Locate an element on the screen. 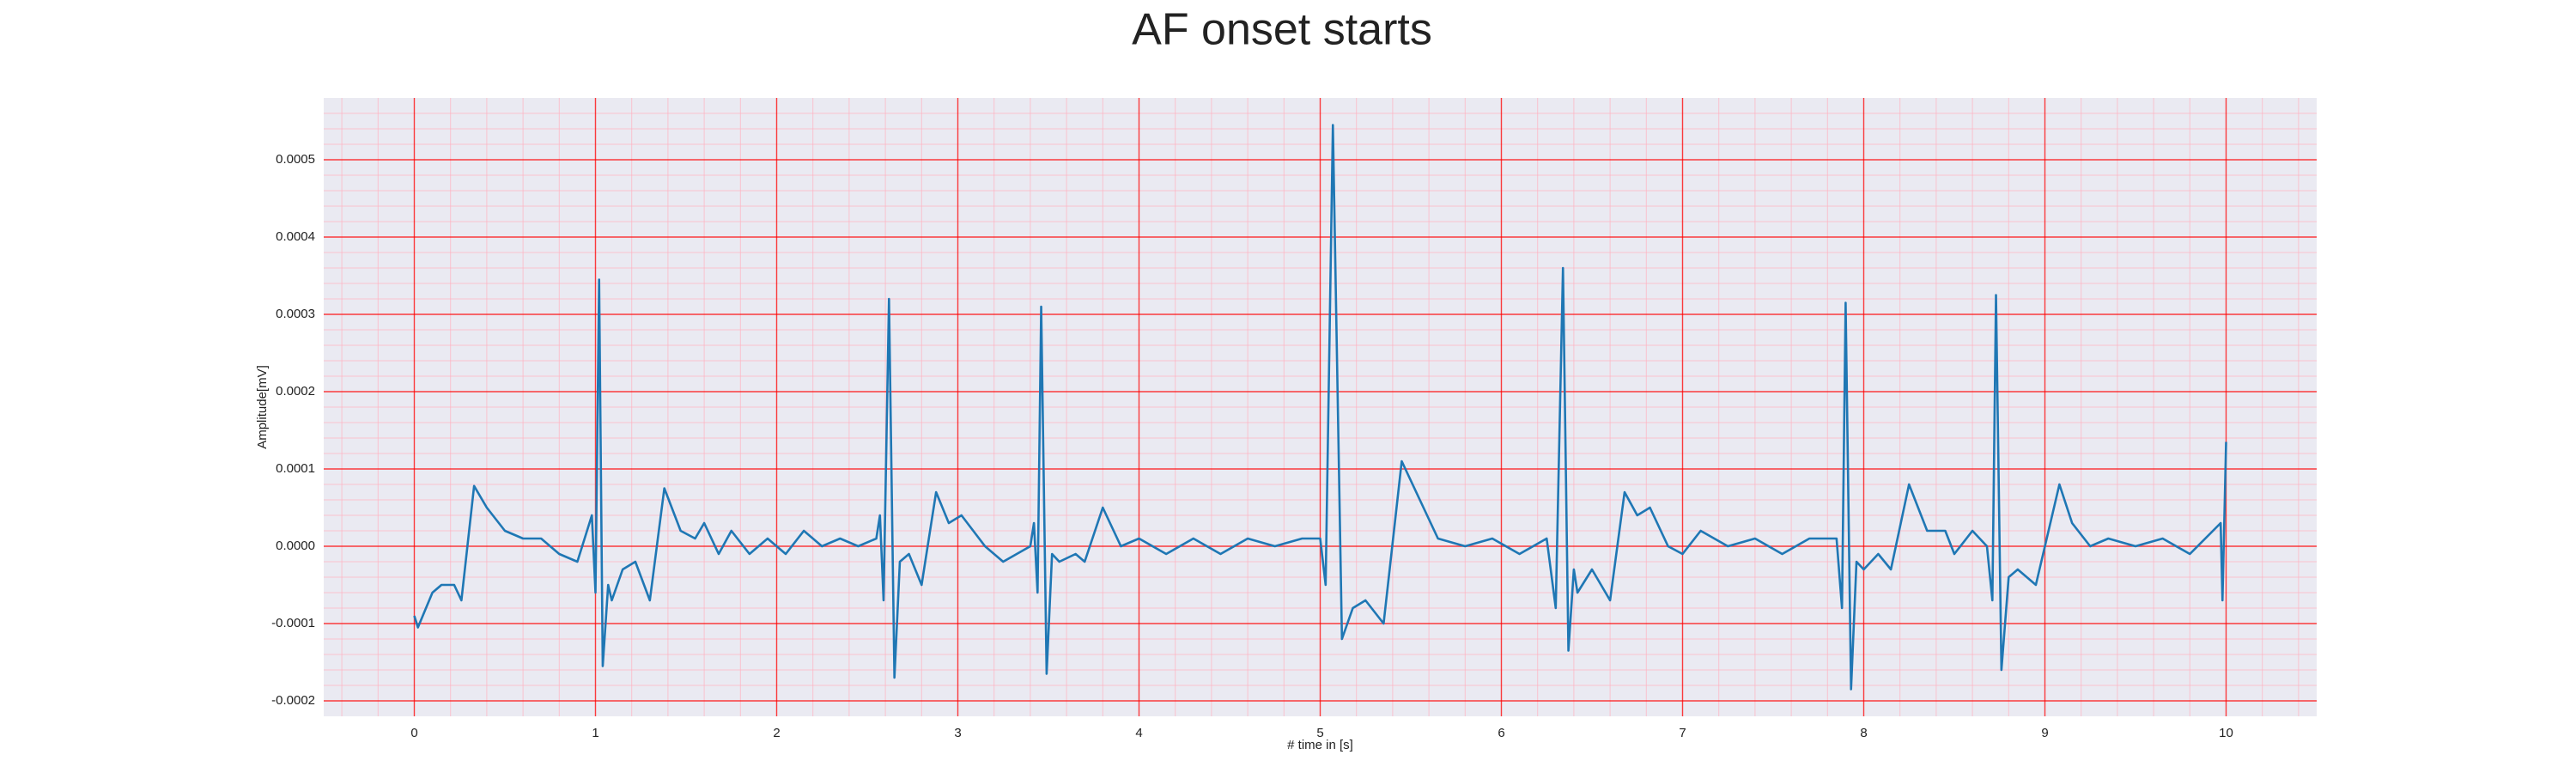  x-tick-label: 8 is located at coordinates (1864, 733).